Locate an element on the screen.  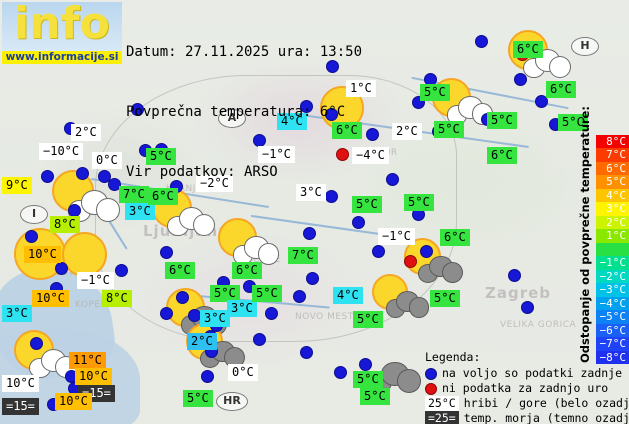
legend-item-label: na voljo so podatki zadnje ure is located at coordinates (535, 373).